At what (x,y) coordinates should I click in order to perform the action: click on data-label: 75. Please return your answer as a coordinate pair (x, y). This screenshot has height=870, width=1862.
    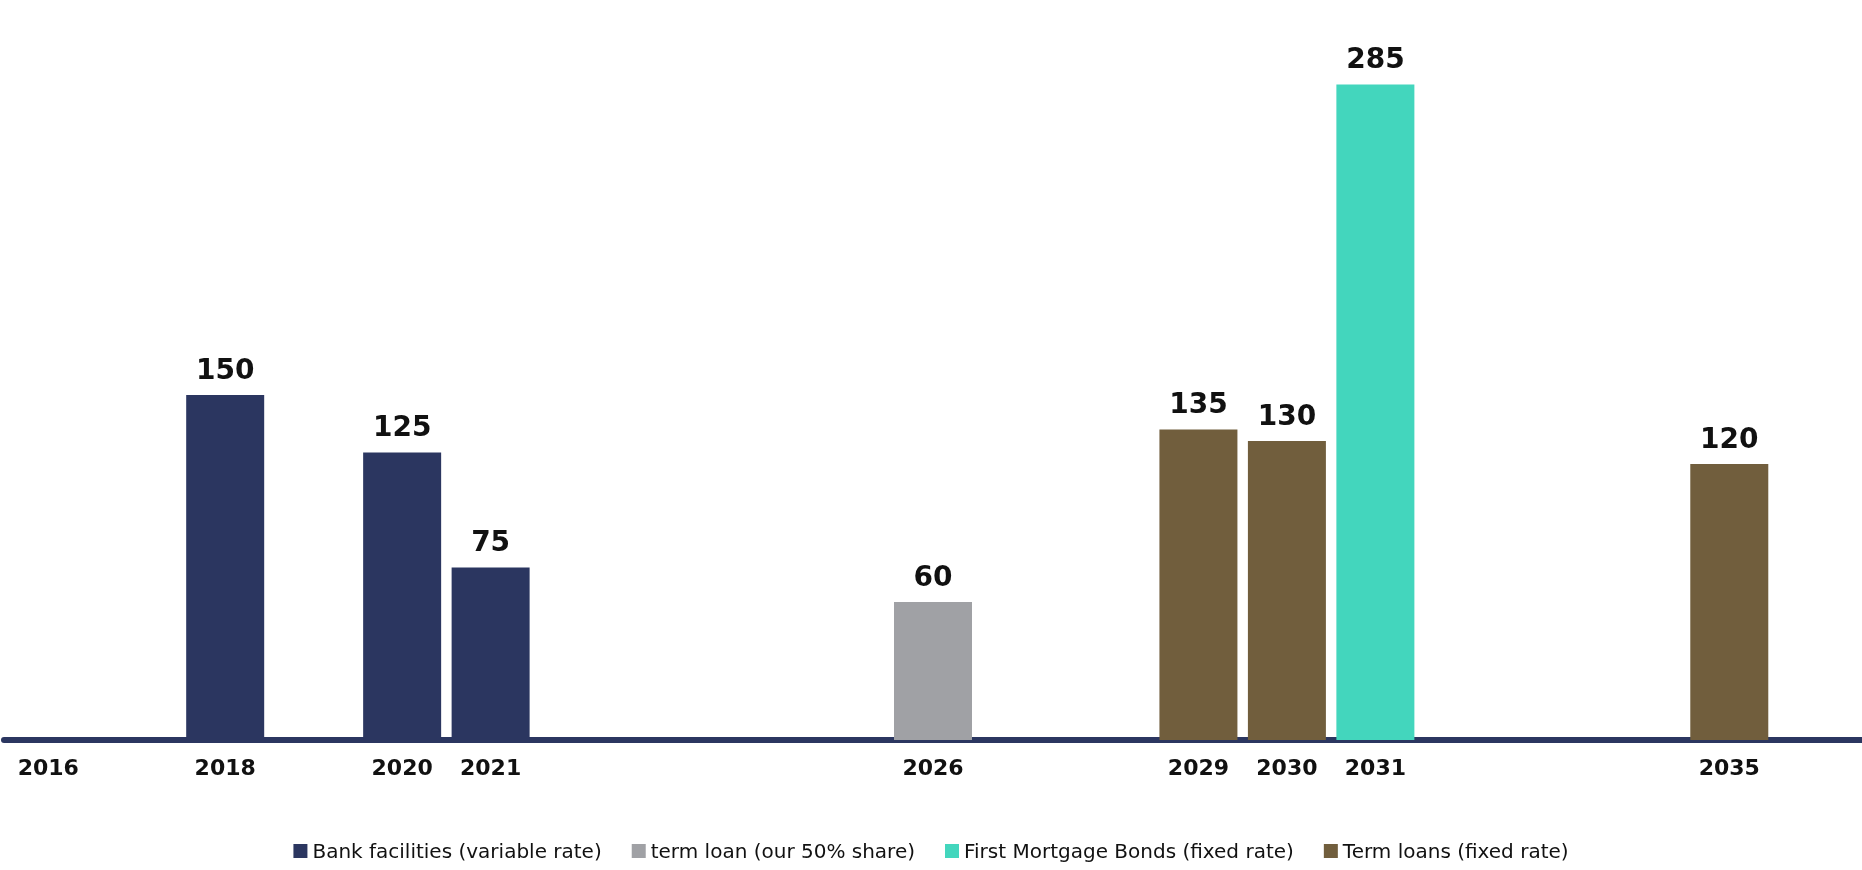
    Looking at the image, I should click on (491, 541).